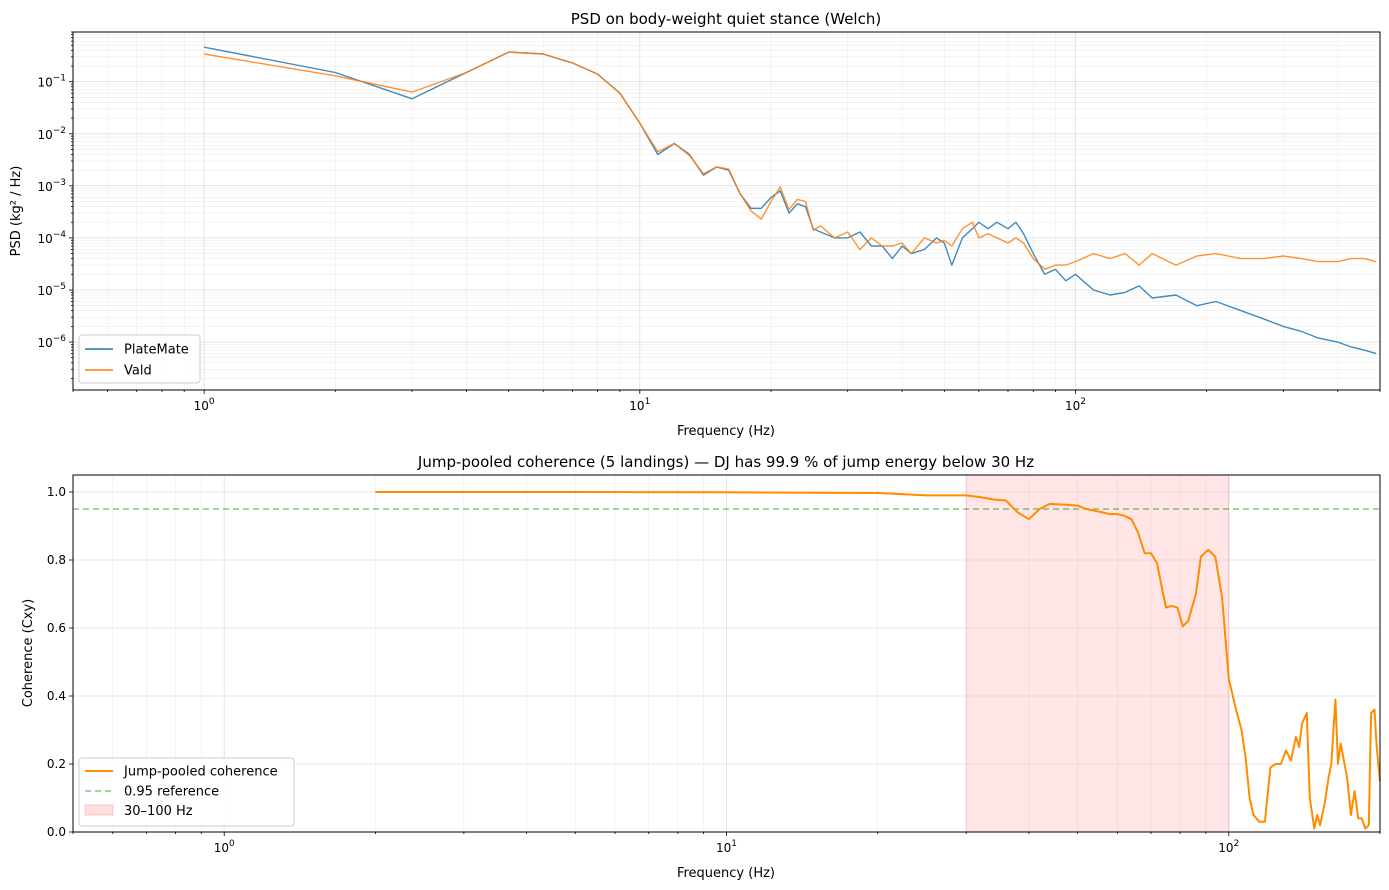  Describe the element at coordinates (204, 405) in the screenshot. I see `psd-x-tick-label: 10⁰` at that location.